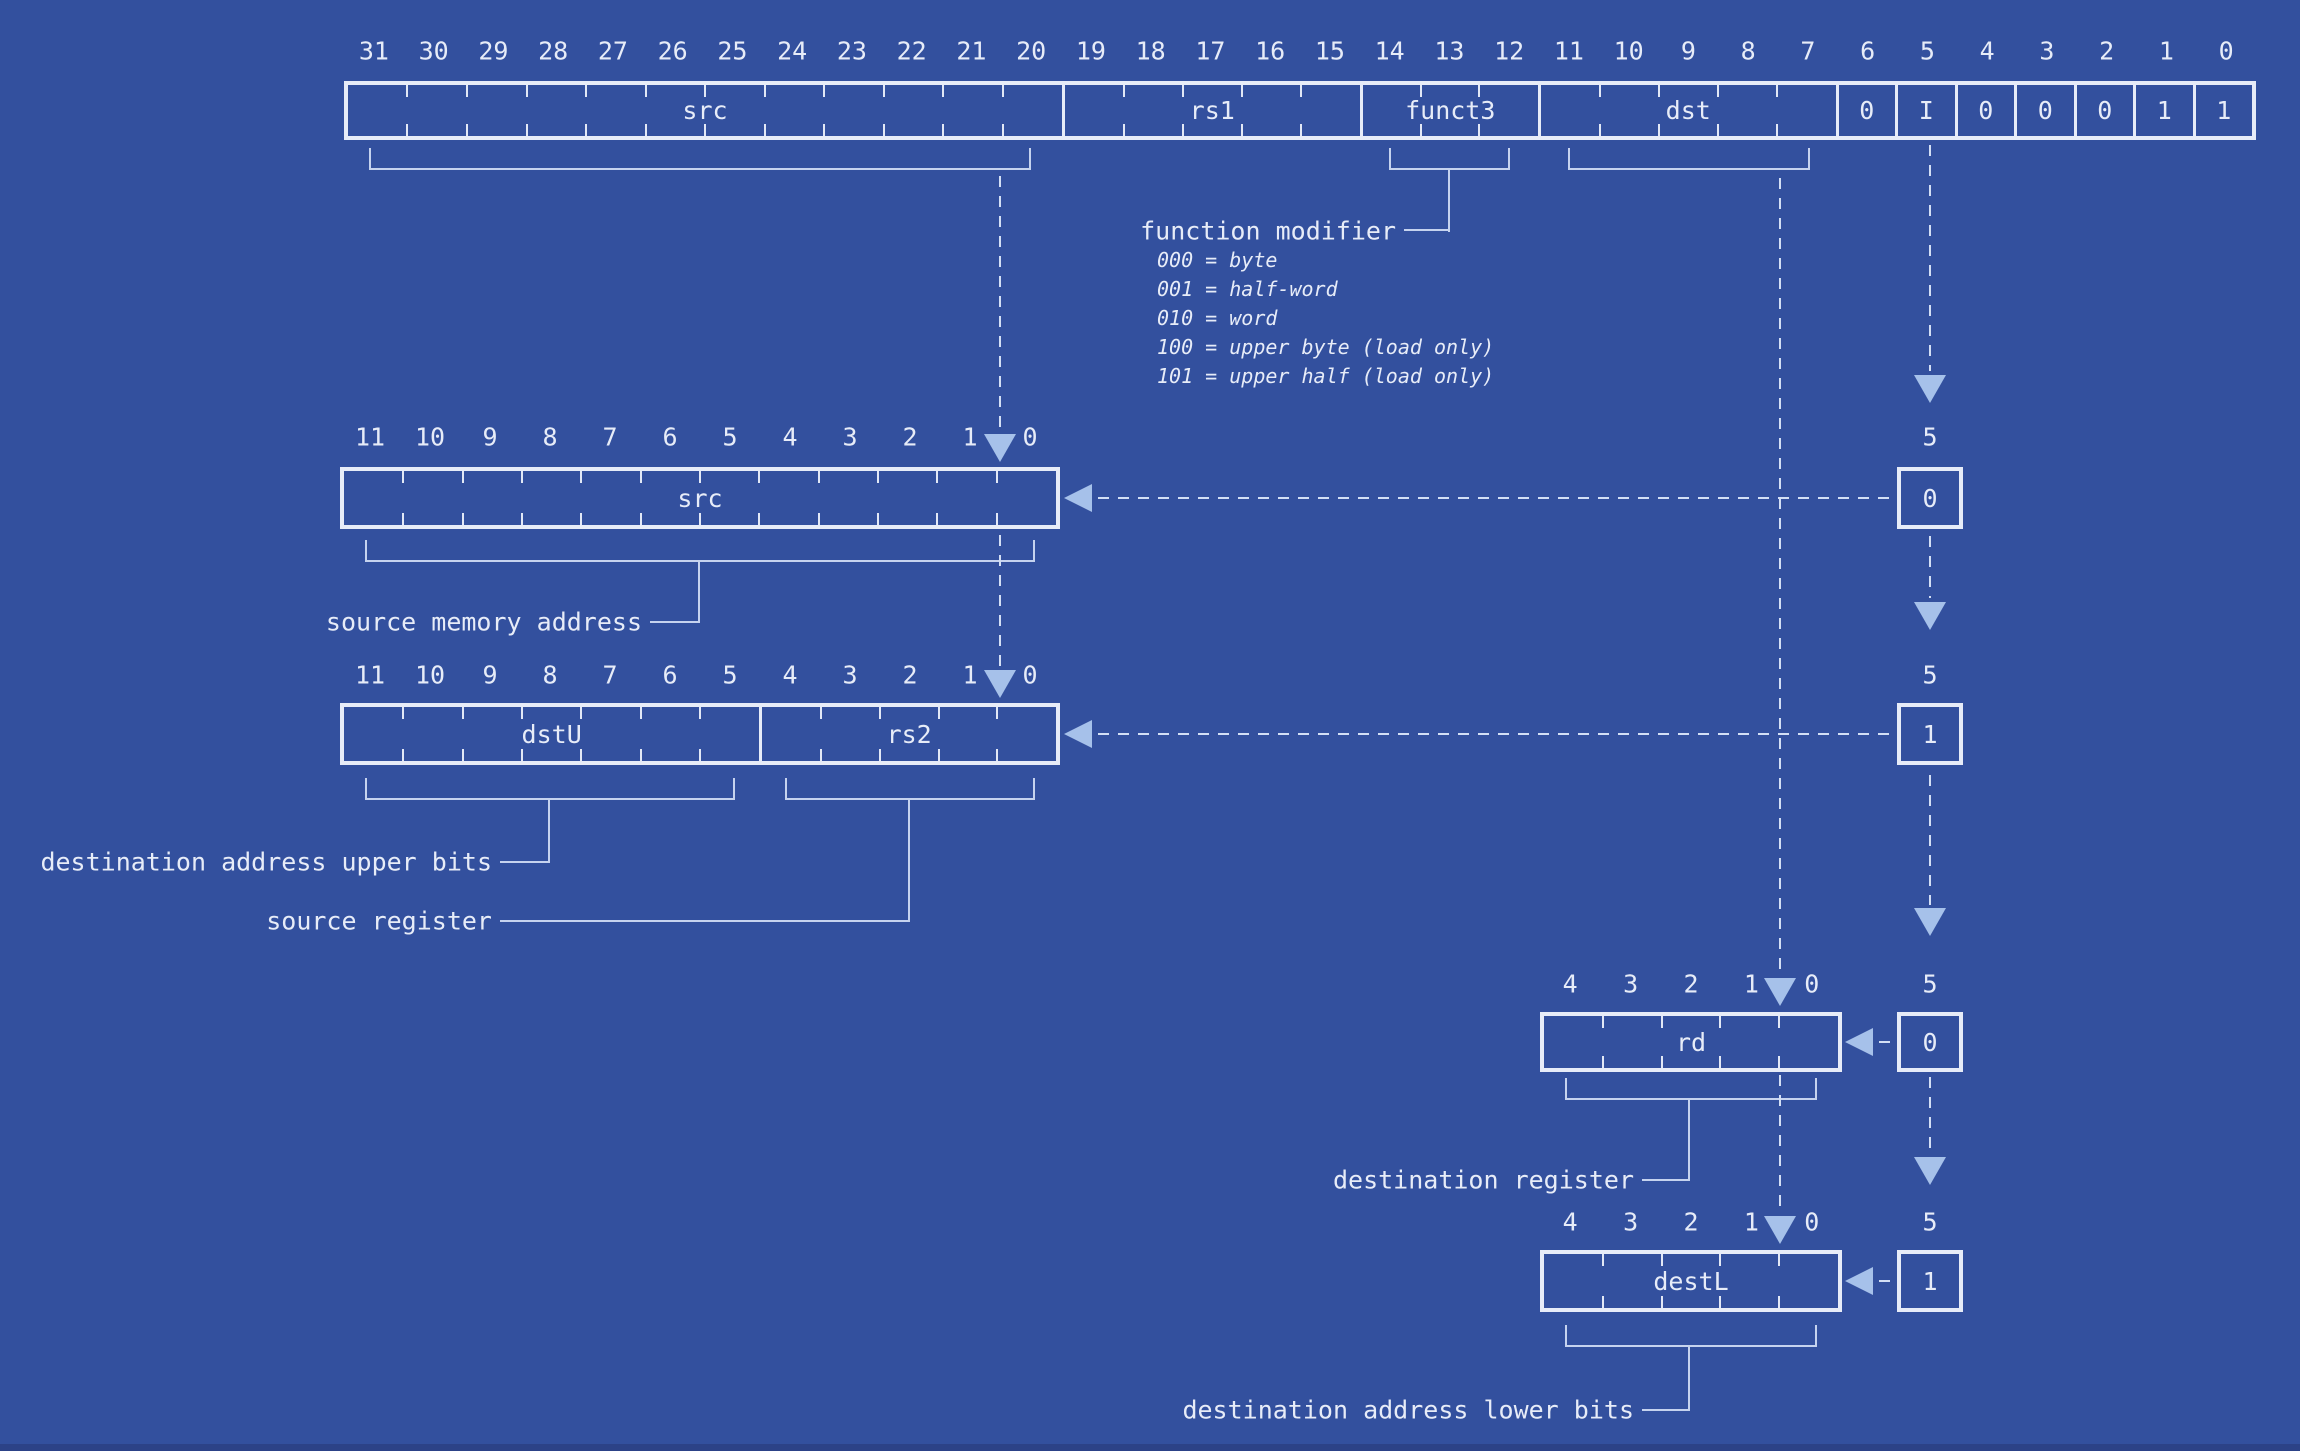 The image size is (2300, 1451). What do you see at coordinates (1150, 1447) in the screenshot?
I see `bottom-edge-strip` at bounding box center [1150, 1447].